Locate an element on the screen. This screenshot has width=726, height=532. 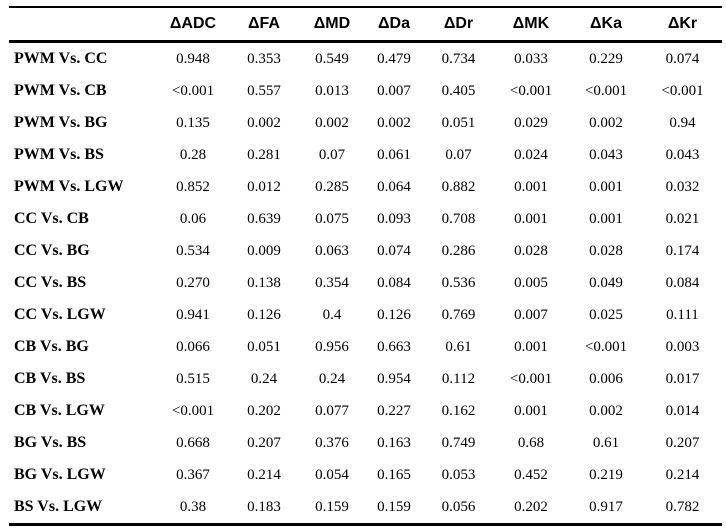
table-cell: 0.452 is located at coordinates (531, 474).